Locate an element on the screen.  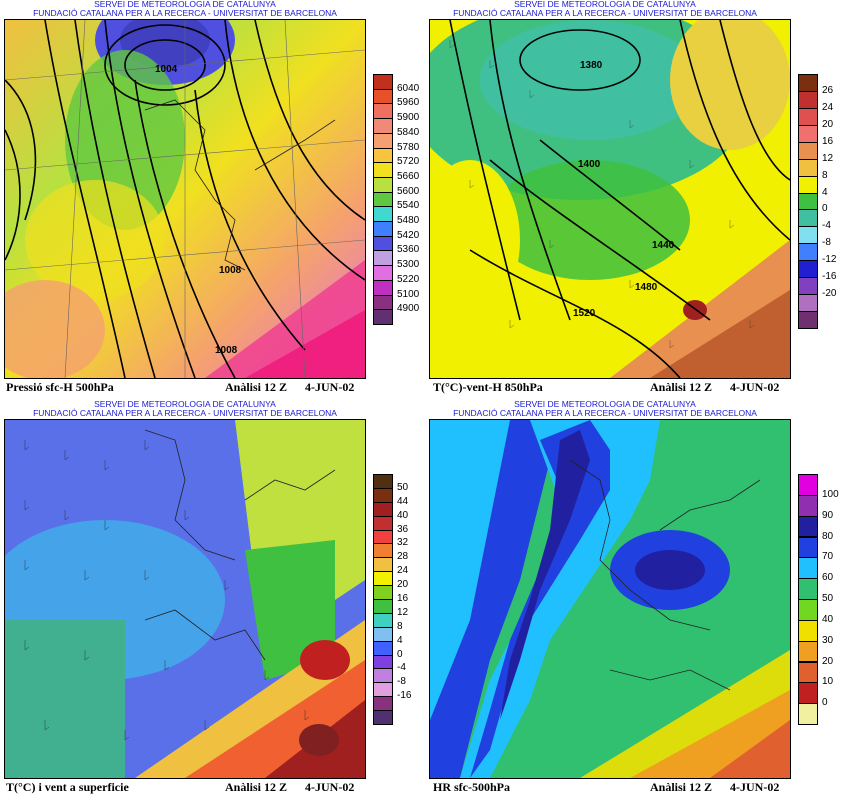
legend-label: 5420 is located at coordinates (408, 235).